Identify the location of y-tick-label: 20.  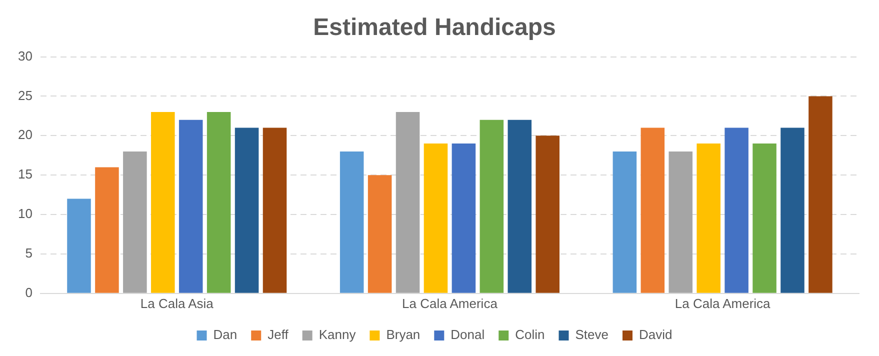
(25, 134).